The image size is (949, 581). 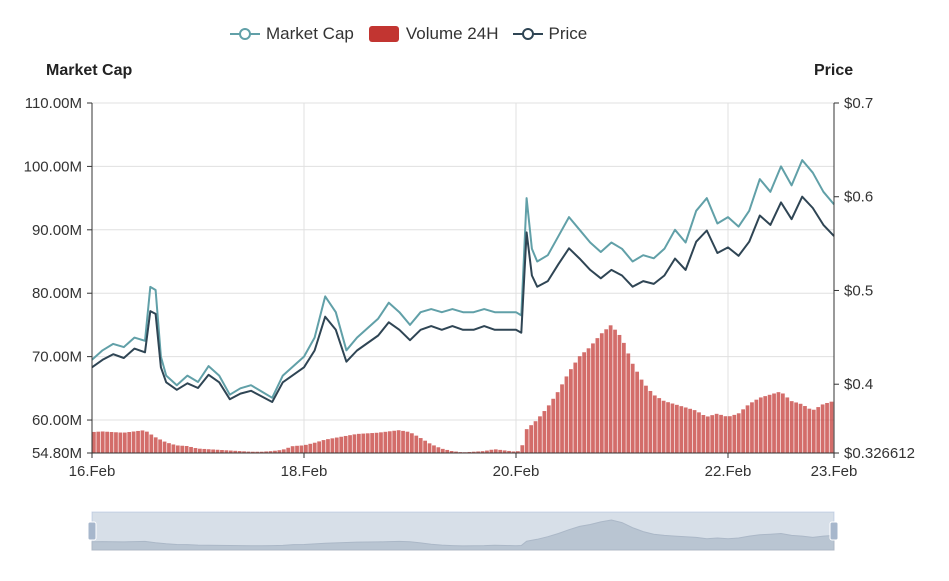 What do you see at coordinates (834, 531) in the screenshot?
I see `zoom-handle-right` at bounding box center [834, 531].